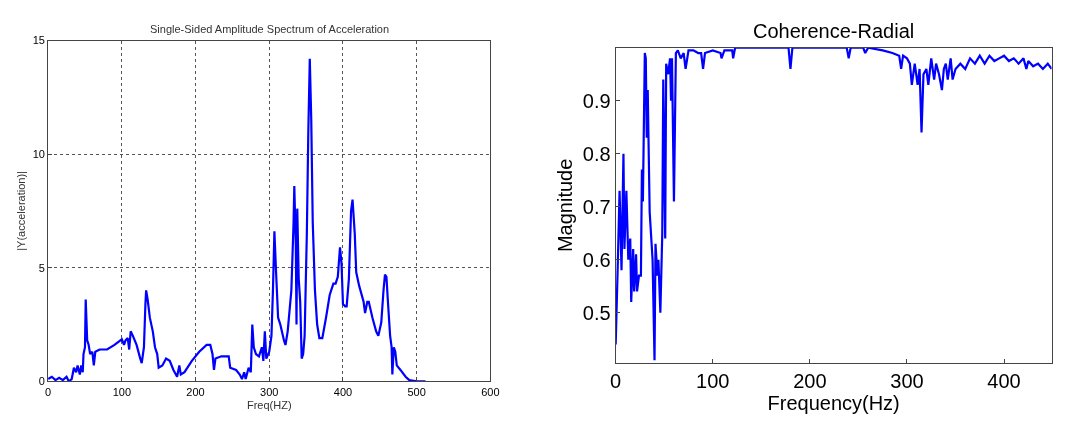  I want to click on y-tick-label: 15, so click(38, 40).